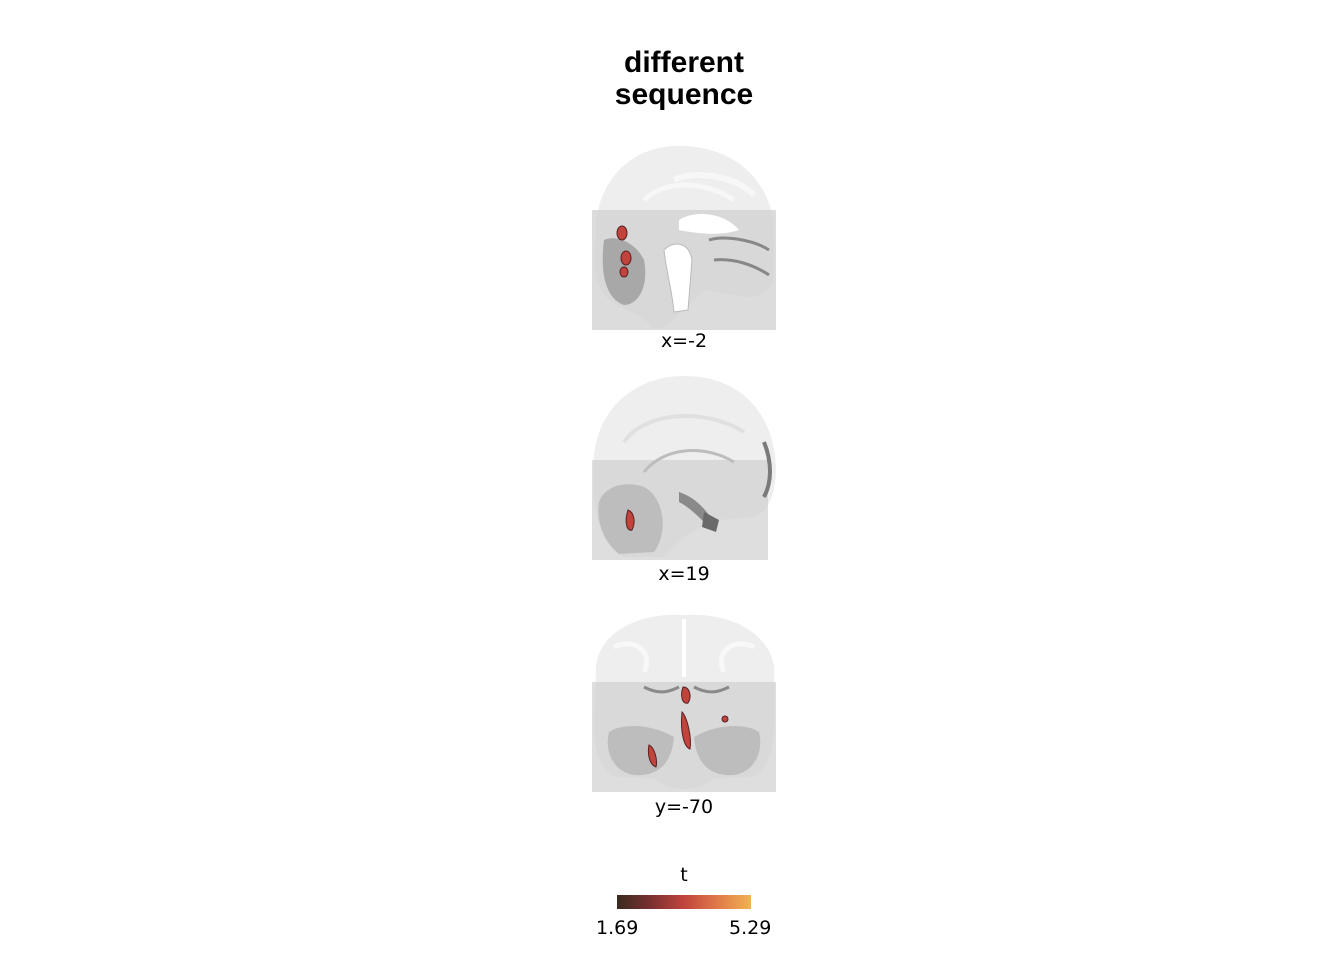 The height and width of the screenshot is (960, 1344). I want to click on colorbar-gradient, so click(684, 902).